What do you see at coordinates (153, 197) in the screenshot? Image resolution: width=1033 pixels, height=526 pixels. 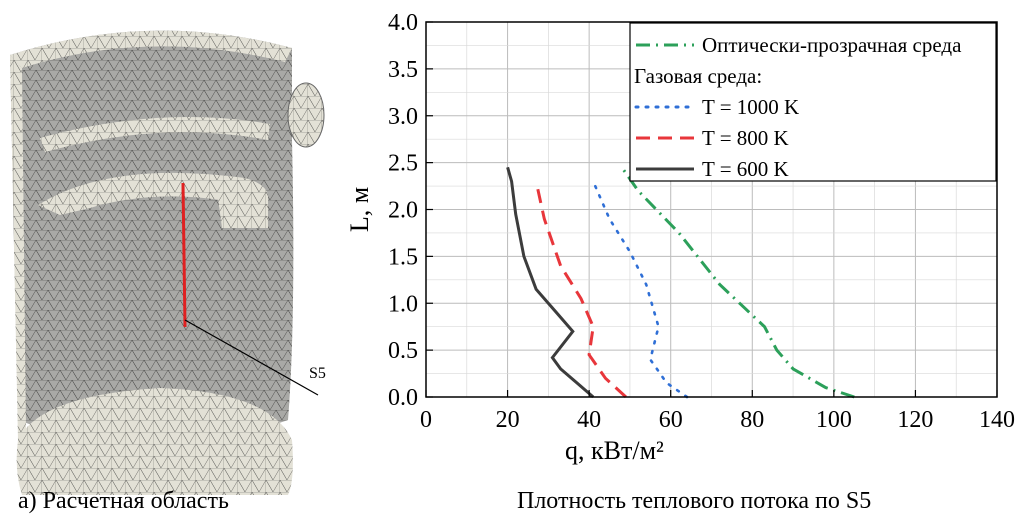 I see `middle-shelf` at bounding box center [153, 197].